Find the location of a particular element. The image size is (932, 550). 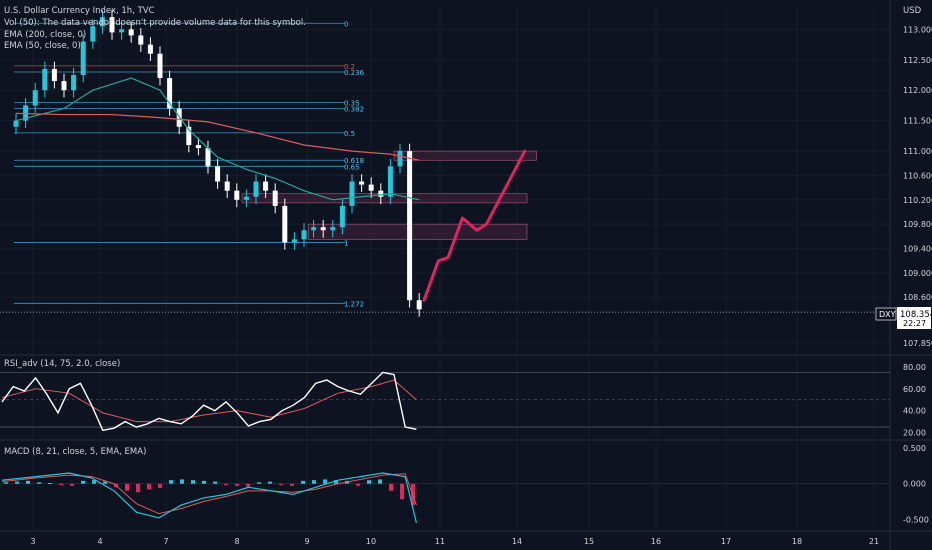

fib-level-label: 0.2 is located at coordinates (349, 67).